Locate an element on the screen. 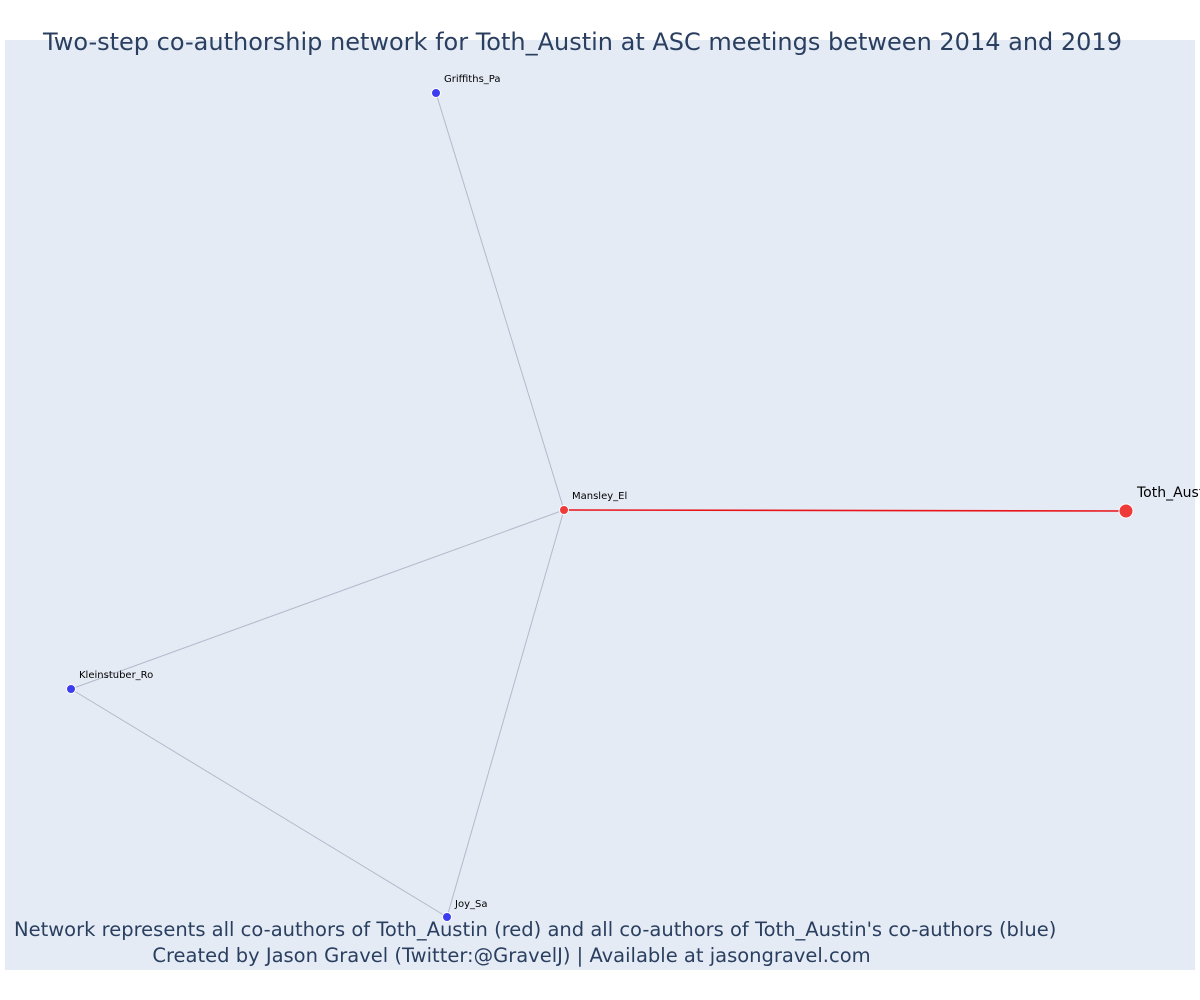 Image resolution: width=1200 pixels, height=1000 pixels. node-mansley is located at coordinates (564, 510).